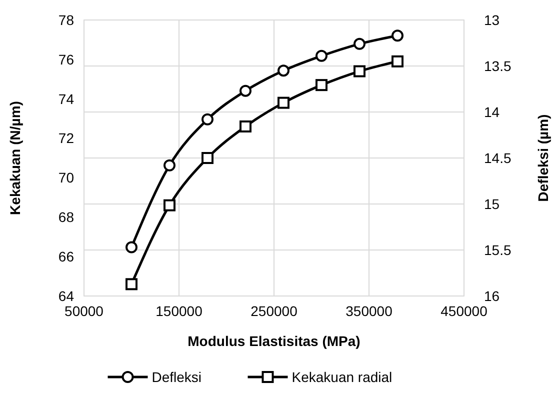 The width and height of the screenshot is (558, 400). What do you see at coordinates (498, 66) in the screenshot?
I see `y2-tick-label: 13.5` at bounding box center [498, 66].